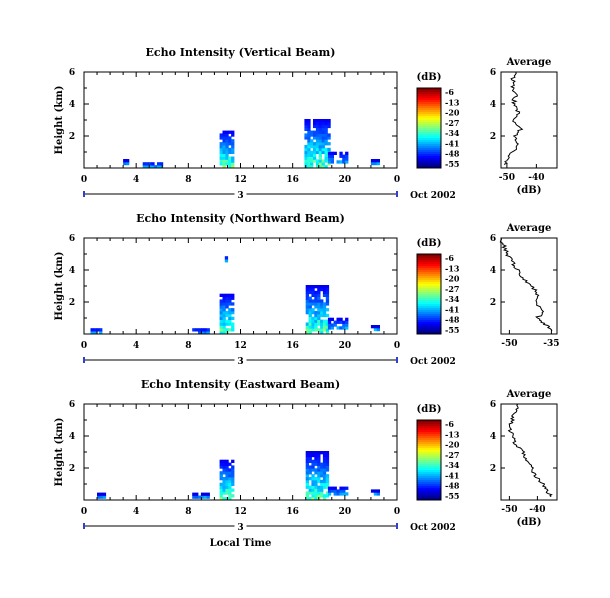  Describe the element at coordinates (429, 77) in the screenshot. I see `colorbar-unit: (dB)` at that location.